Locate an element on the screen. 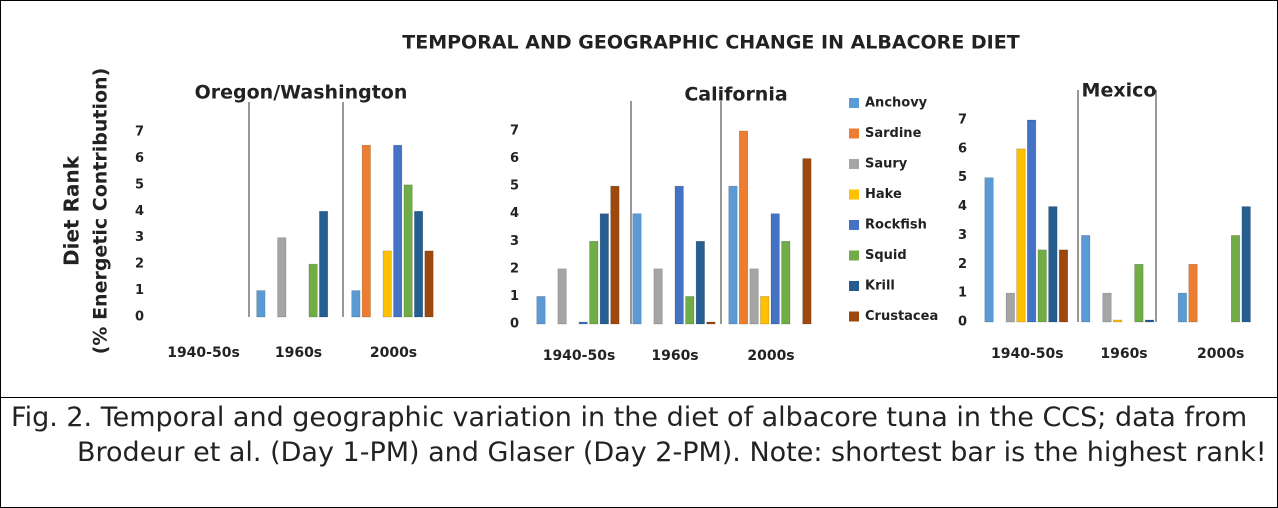 The image size is (1278, 508). y-axis-label: Diet Rank is located at coordinates (72, 210).